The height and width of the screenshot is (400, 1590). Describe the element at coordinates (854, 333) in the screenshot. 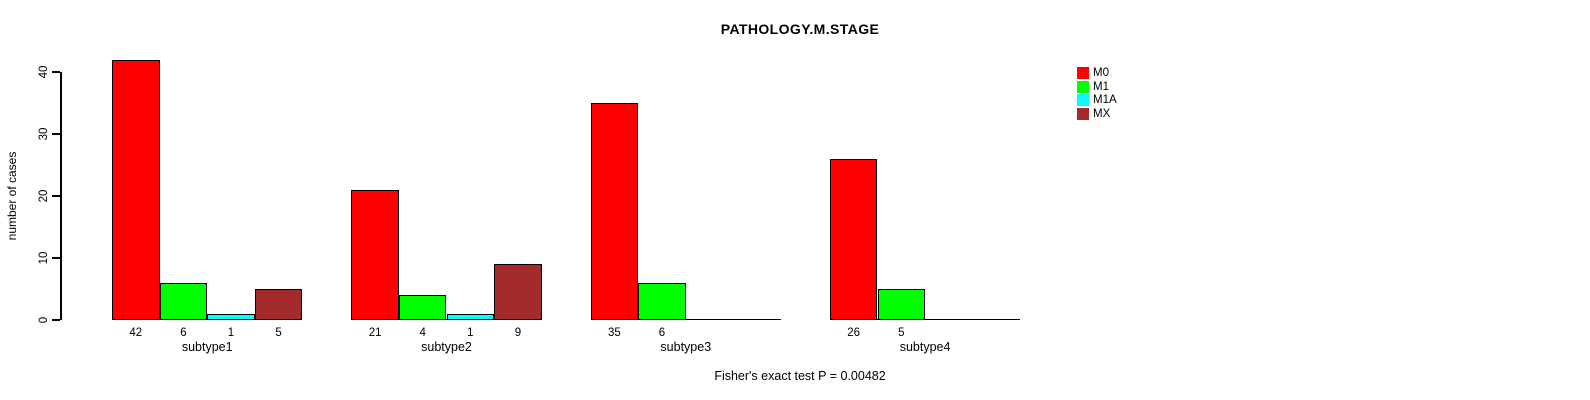

I see `bar-value-label: 26` at that location.